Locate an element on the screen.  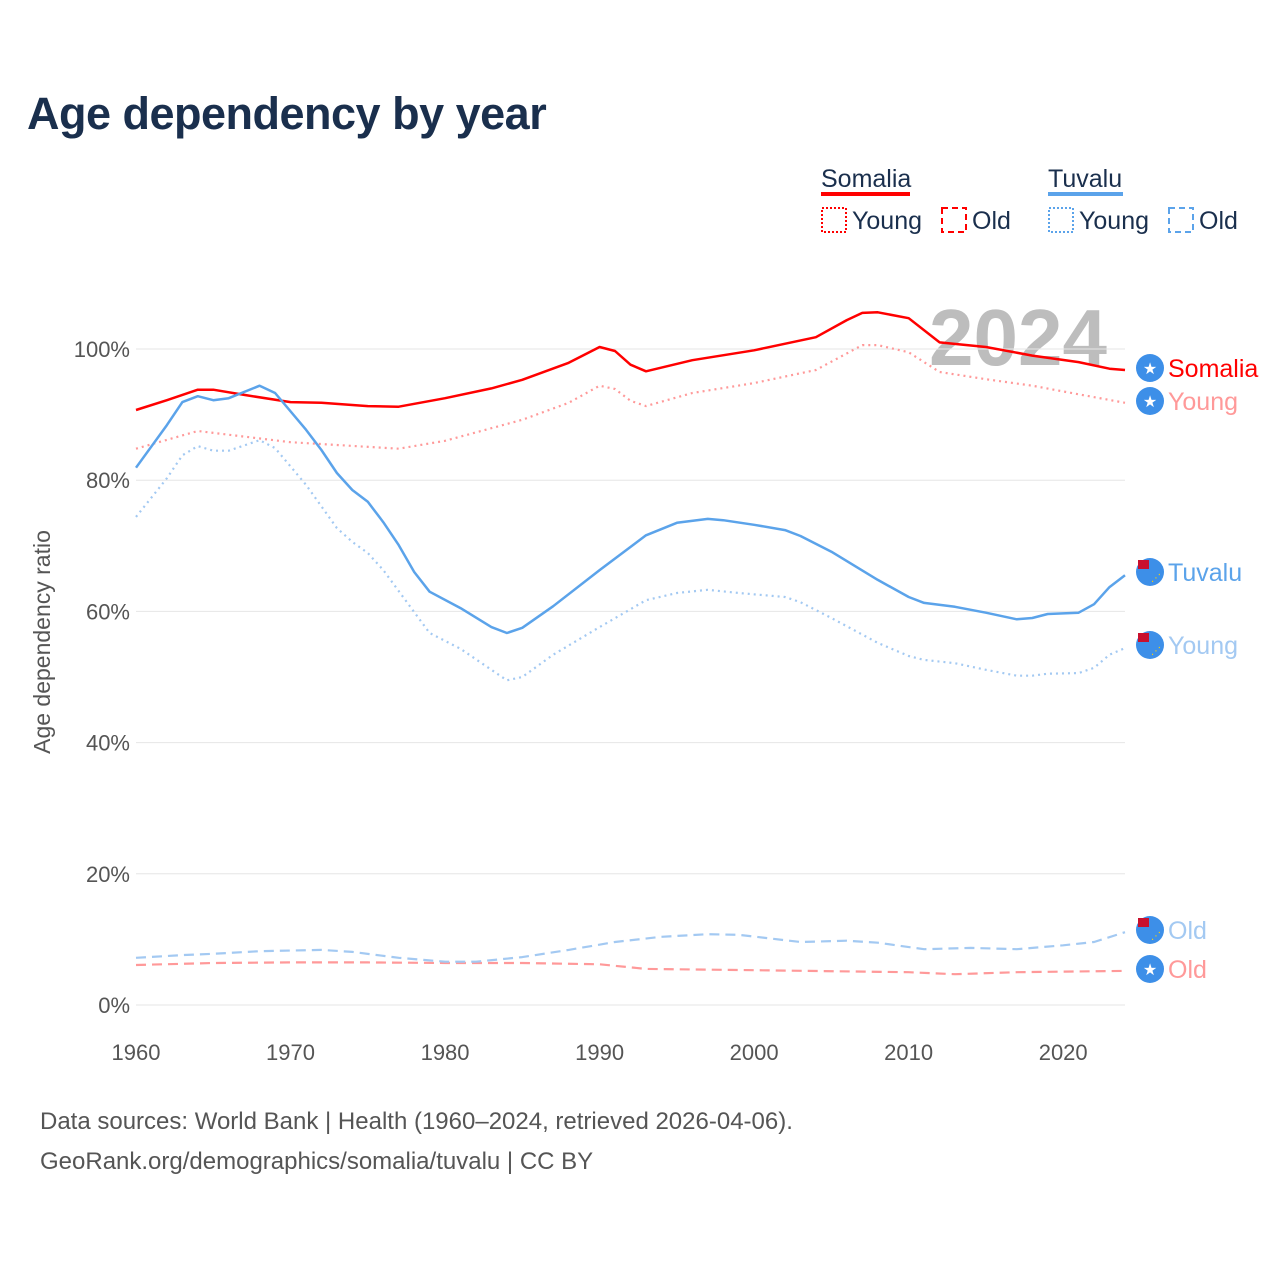
end-label: Tuvalu is located at coordinates (1205, 573).